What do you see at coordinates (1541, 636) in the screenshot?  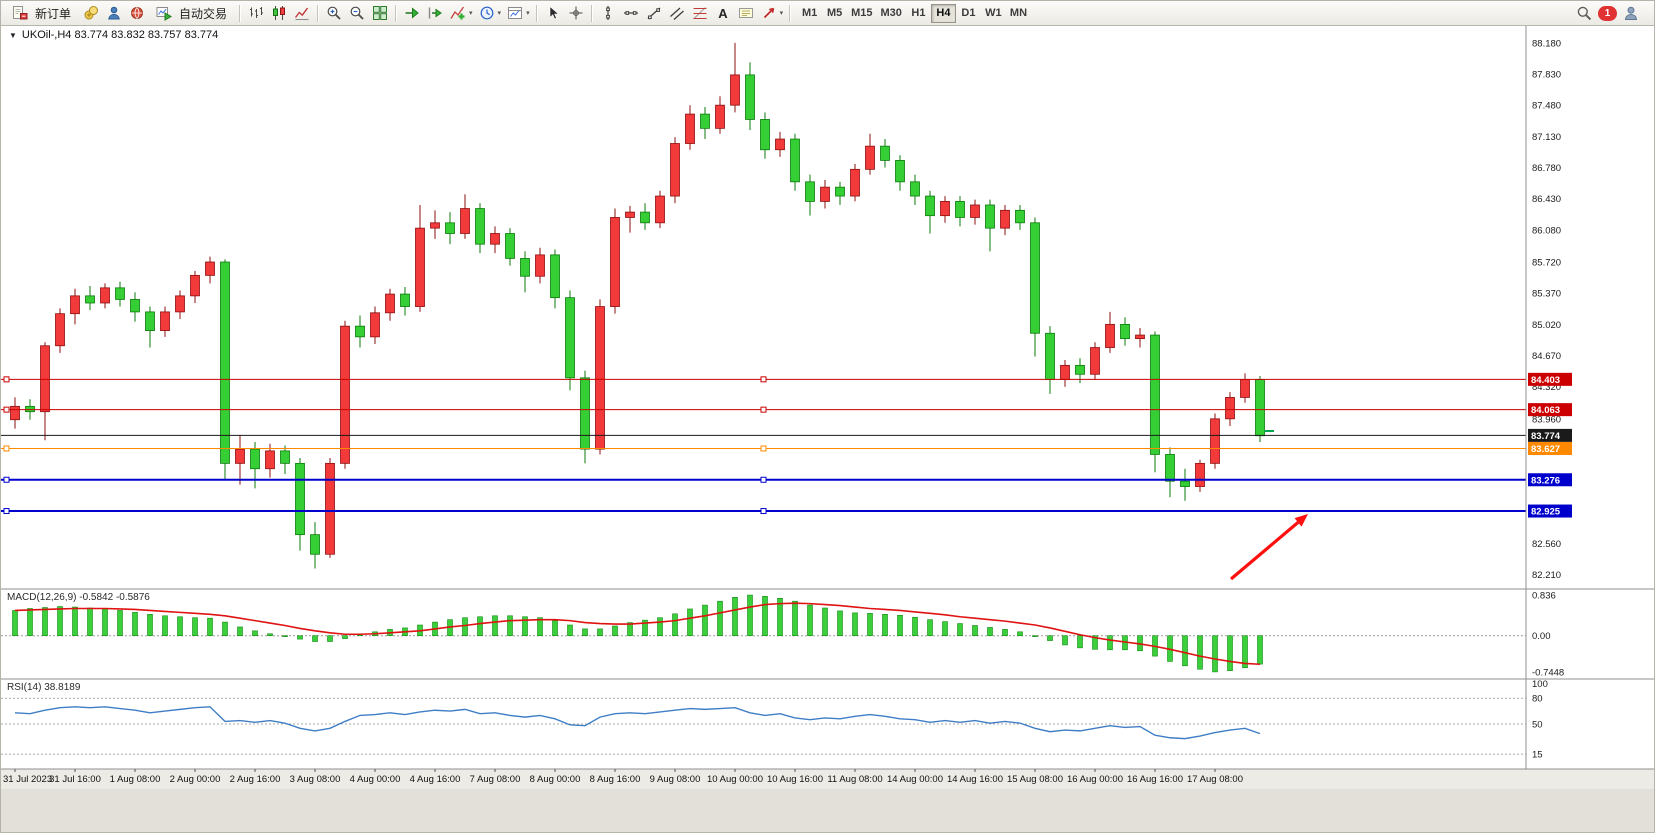 I see `macd-scale-label: 0.00` at bounding box center [1541, 636].